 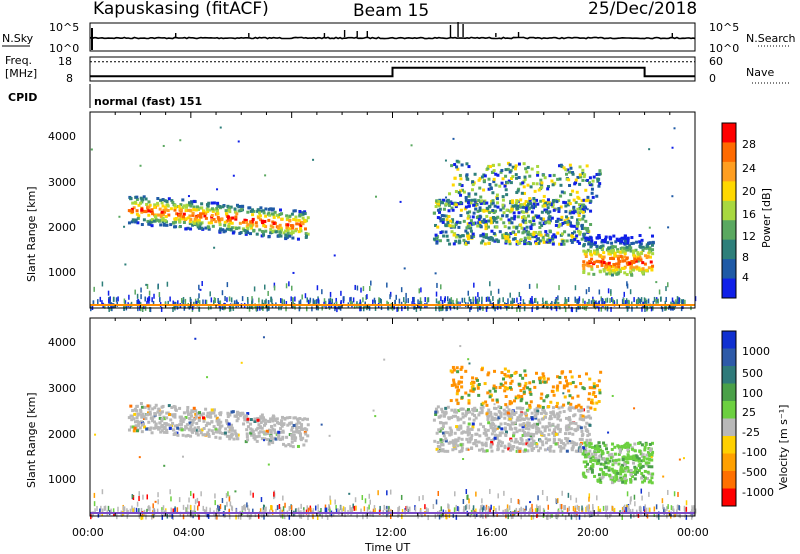 What do you see at coordinates (399, 38) in the screenshot?
I see `noise-panel: N.Sky 10^5 10^0 N.Search 10^5 10^0` at bounding box center [399, 38].